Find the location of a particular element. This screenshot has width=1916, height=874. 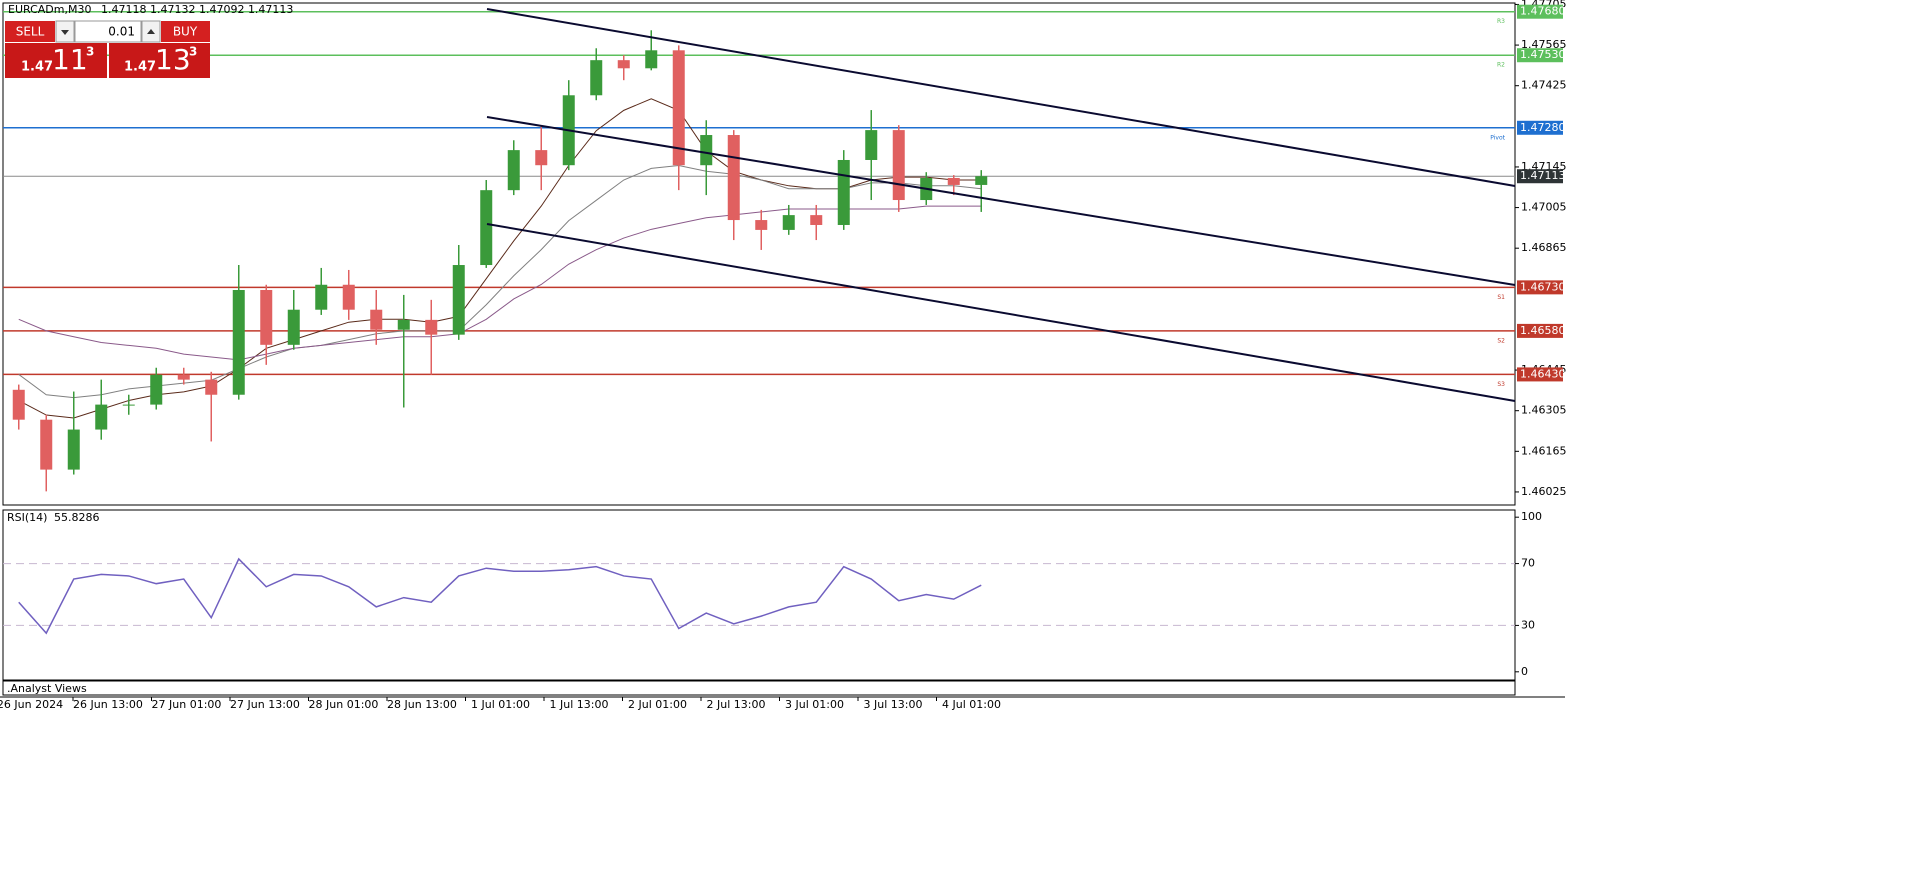

price-level-label: 1.46580 is located at coordinates (1541, 330).